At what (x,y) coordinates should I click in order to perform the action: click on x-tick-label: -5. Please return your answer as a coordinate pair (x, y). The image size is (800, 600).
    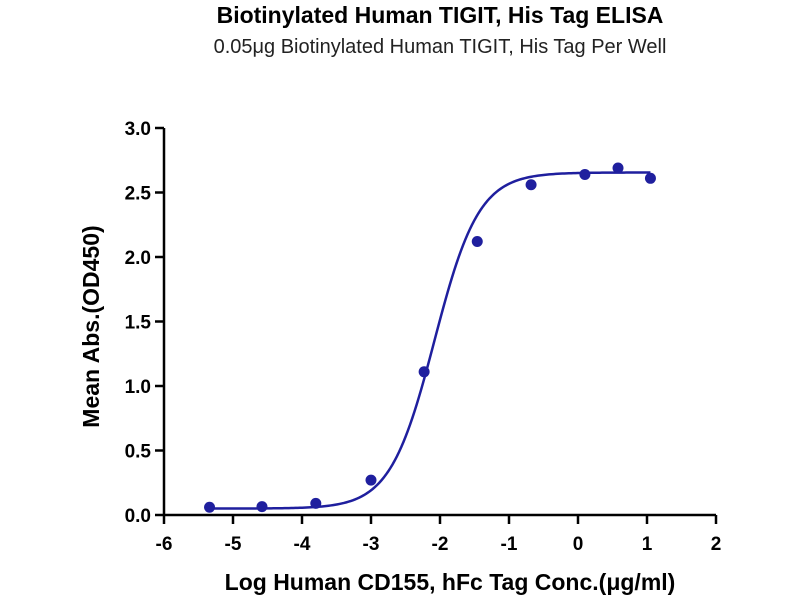
    Looking at the image, I should click on (233, 544).